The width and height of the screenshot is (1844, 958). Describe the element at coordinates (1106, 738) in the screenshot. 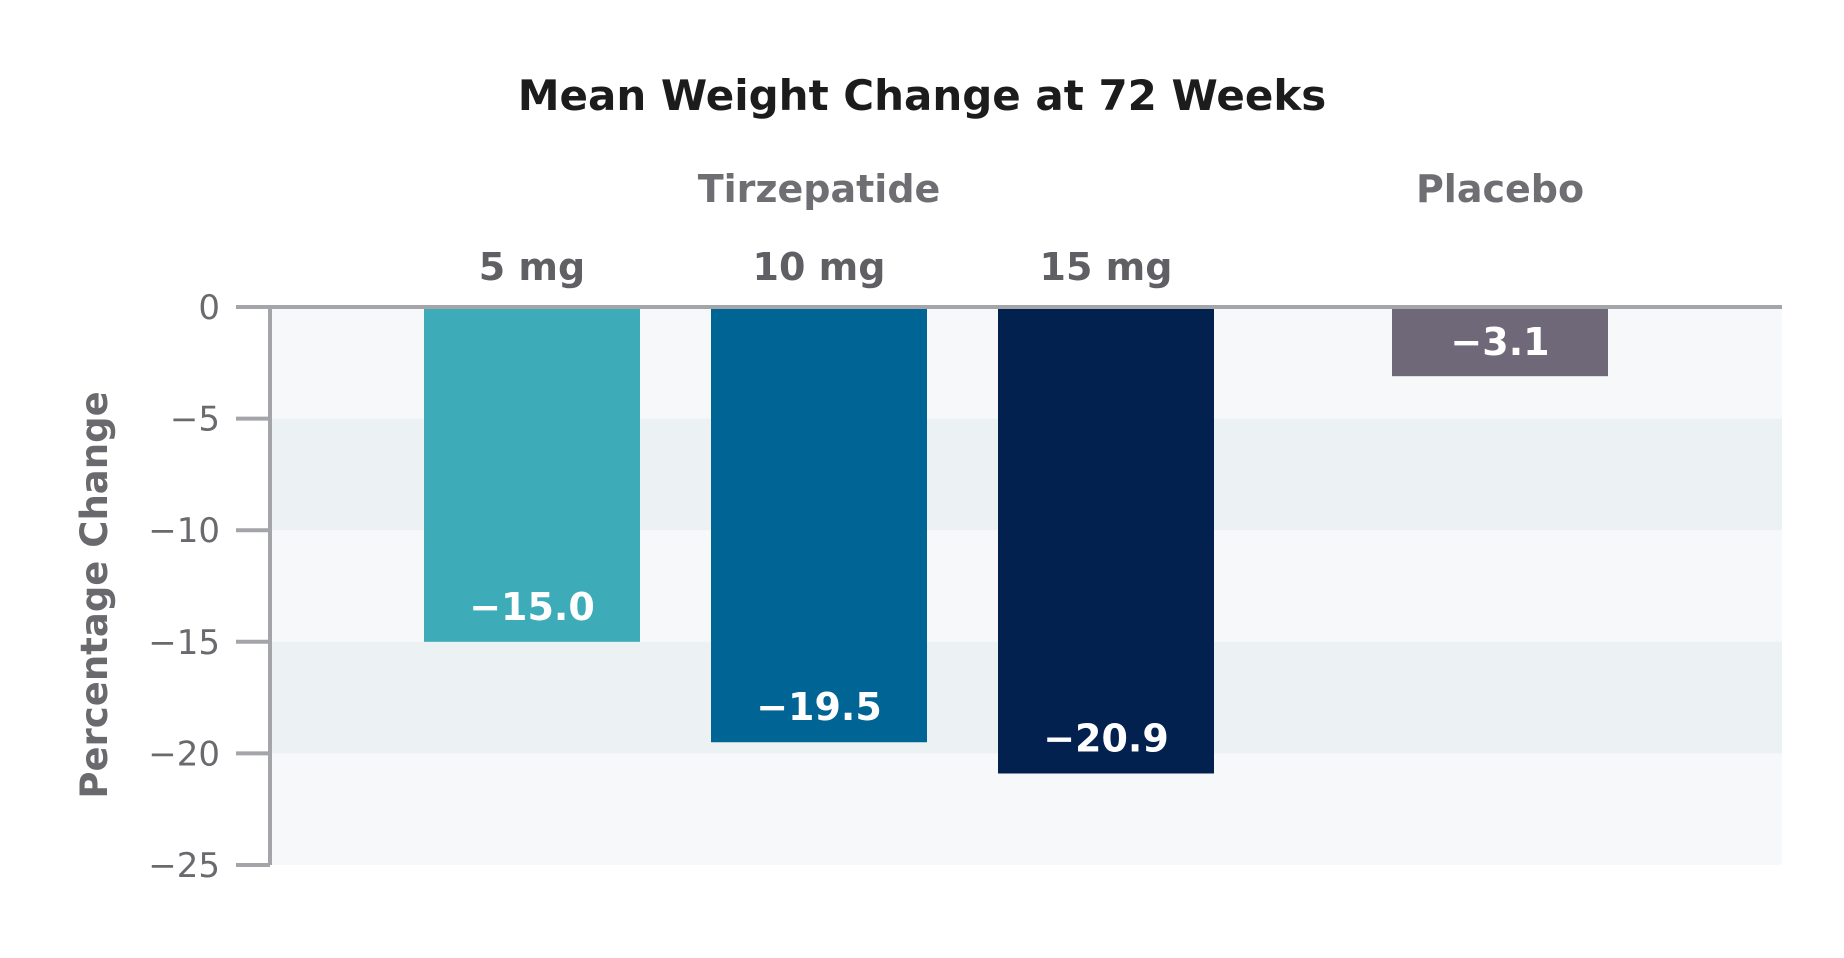

I see `data-label: −20.9` at that location.